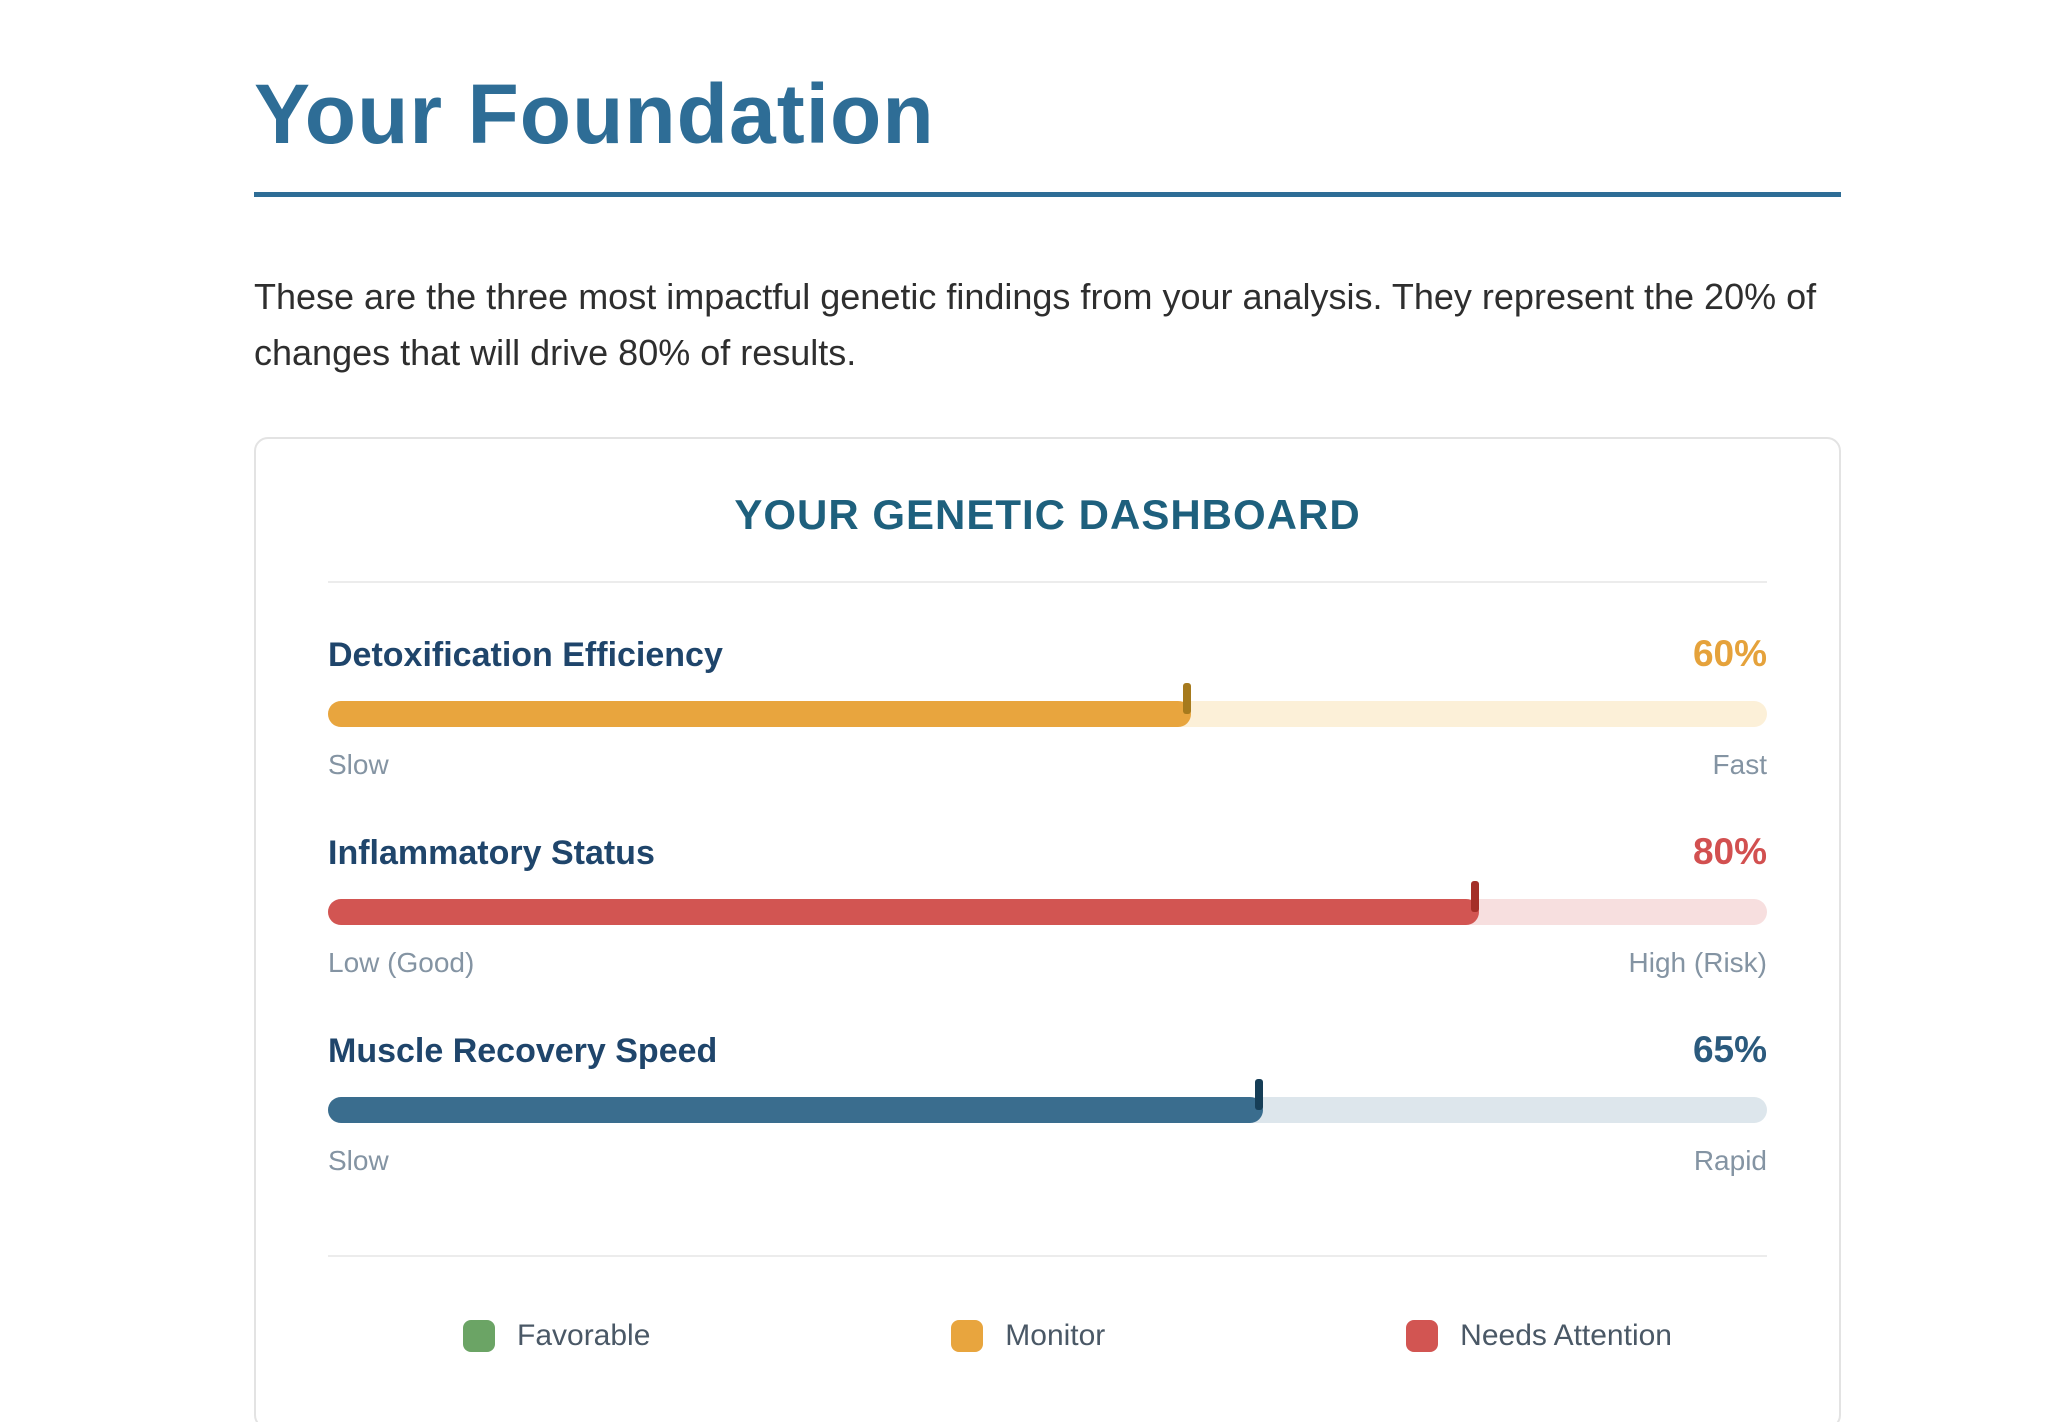 The width and height of the screenshot is (2066, 1422). What do you see at coordinates (1729, 653) in the screenshot?
I see `metric-value: 60%` at bounding box center [1729, 653].